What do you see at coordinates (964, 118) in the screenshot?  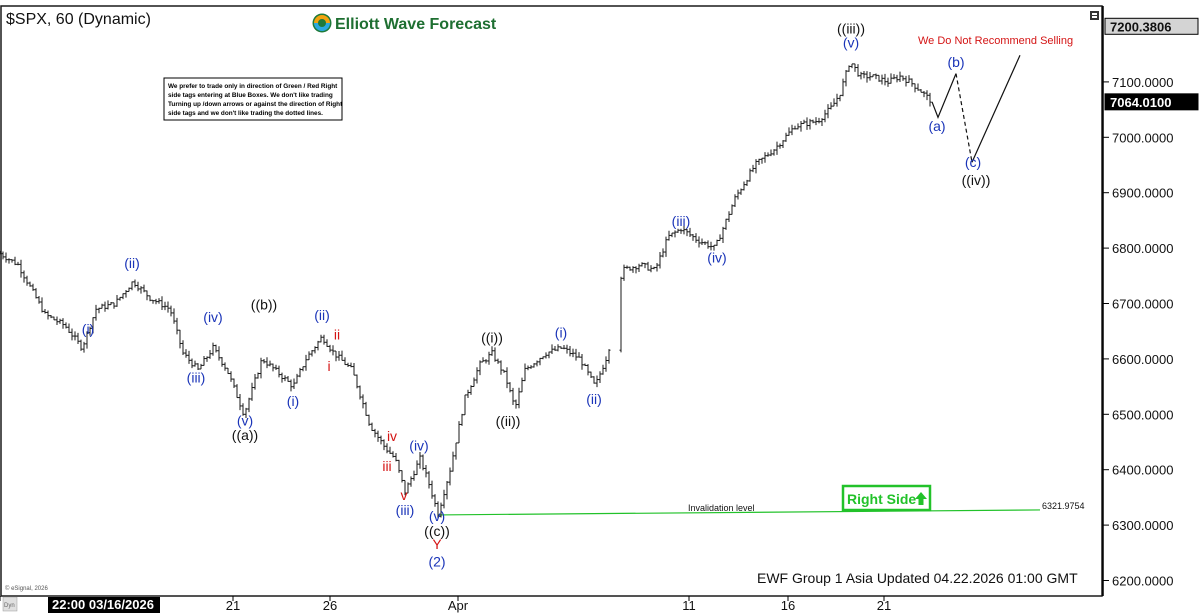 I see `projection-dashed` at bounding box center [964, 118].